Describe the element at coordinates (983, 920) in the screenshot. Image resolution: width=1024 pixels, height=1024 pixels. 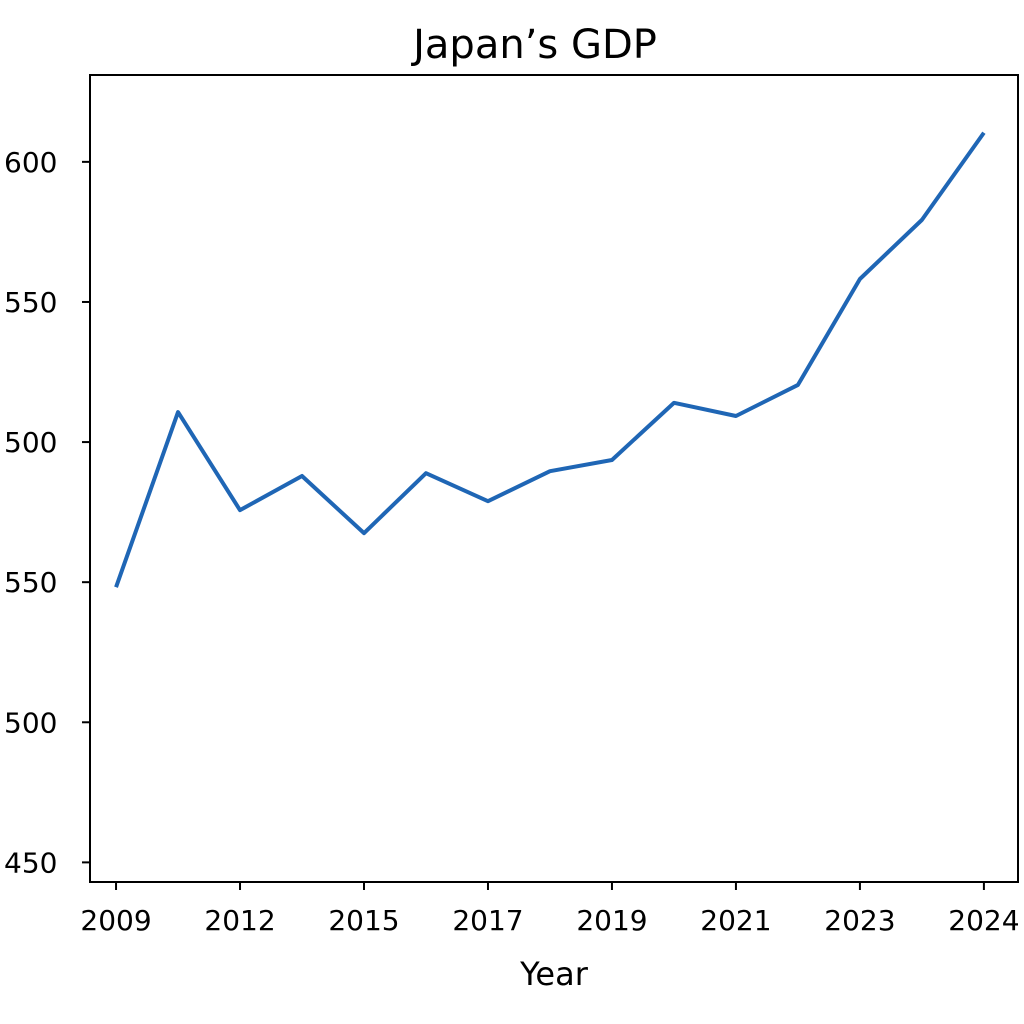
I see `x-tick-label: 2024` at that location.